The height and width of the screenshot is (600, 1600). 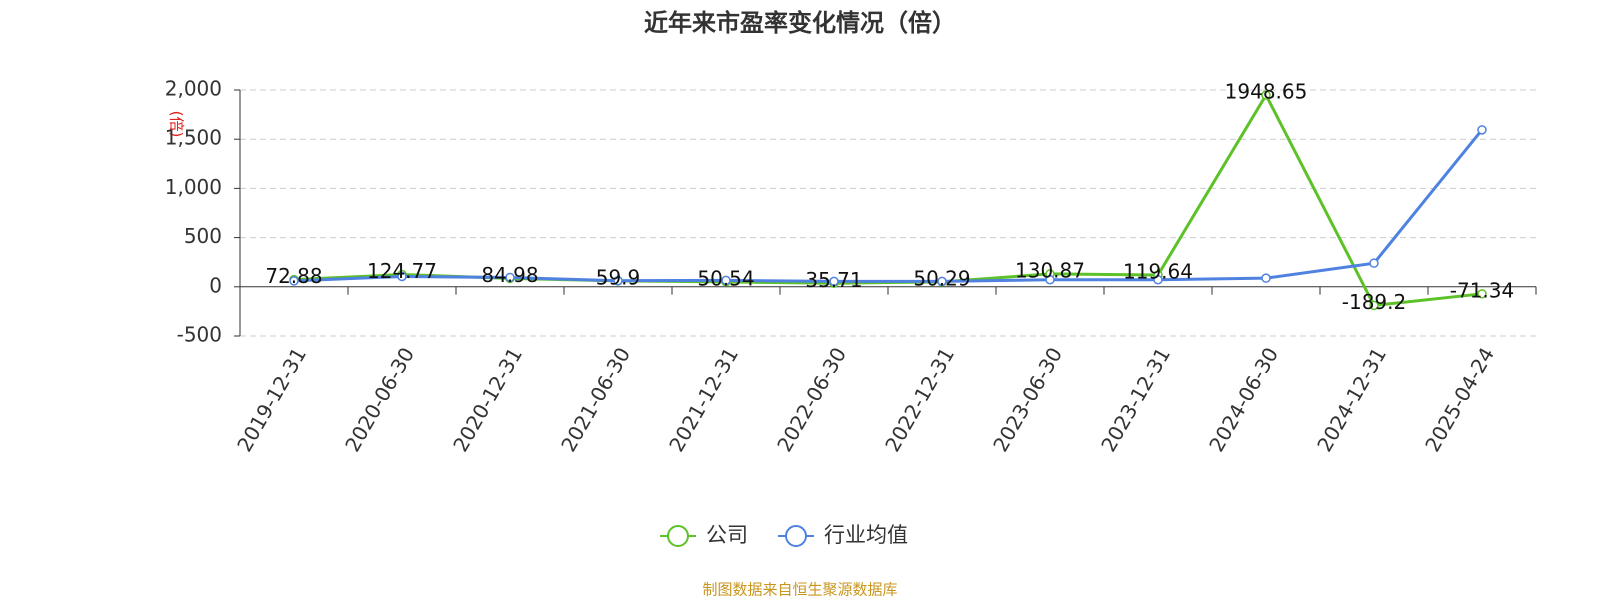 I want to click on x-tick-label: 2021-12-31, so click(x=703, y=399).